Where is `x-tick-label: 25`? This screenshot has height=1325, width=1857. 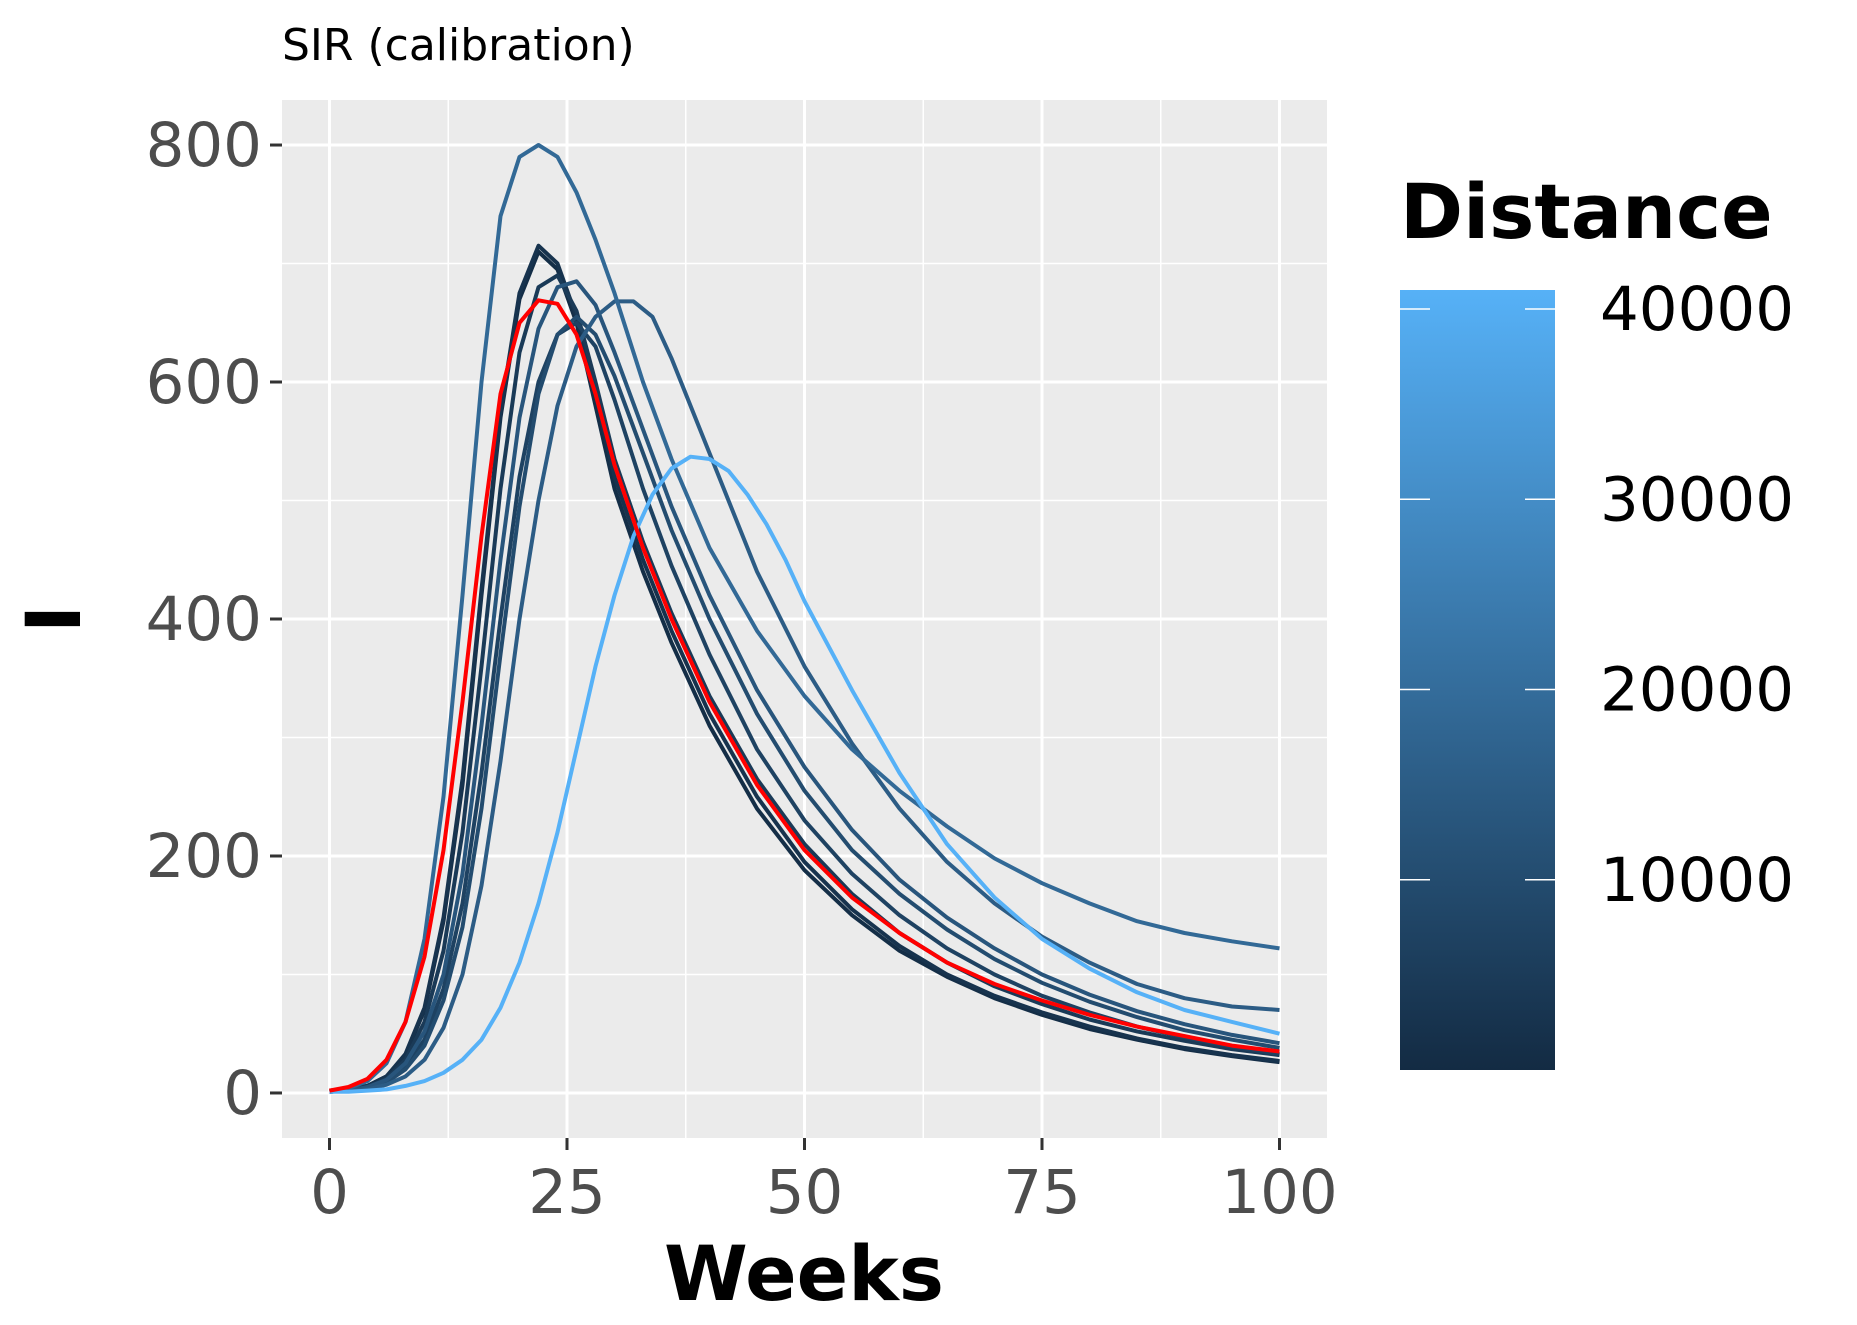
x-tick-label: 25 is located at coordinates (567, 1192).